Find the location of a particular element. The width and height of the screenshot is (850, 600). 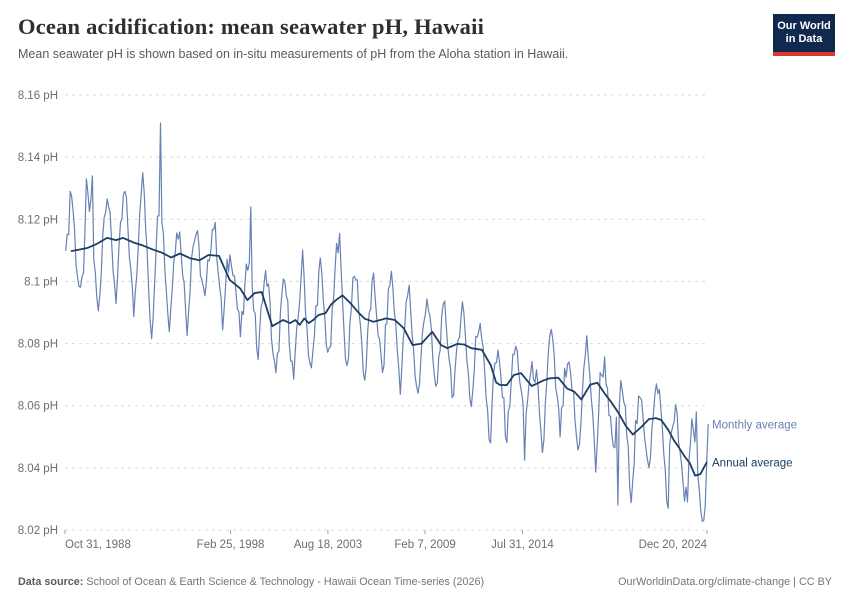

x-tick-label: Feb 25, 1998 is located at coordinates (231, 545).